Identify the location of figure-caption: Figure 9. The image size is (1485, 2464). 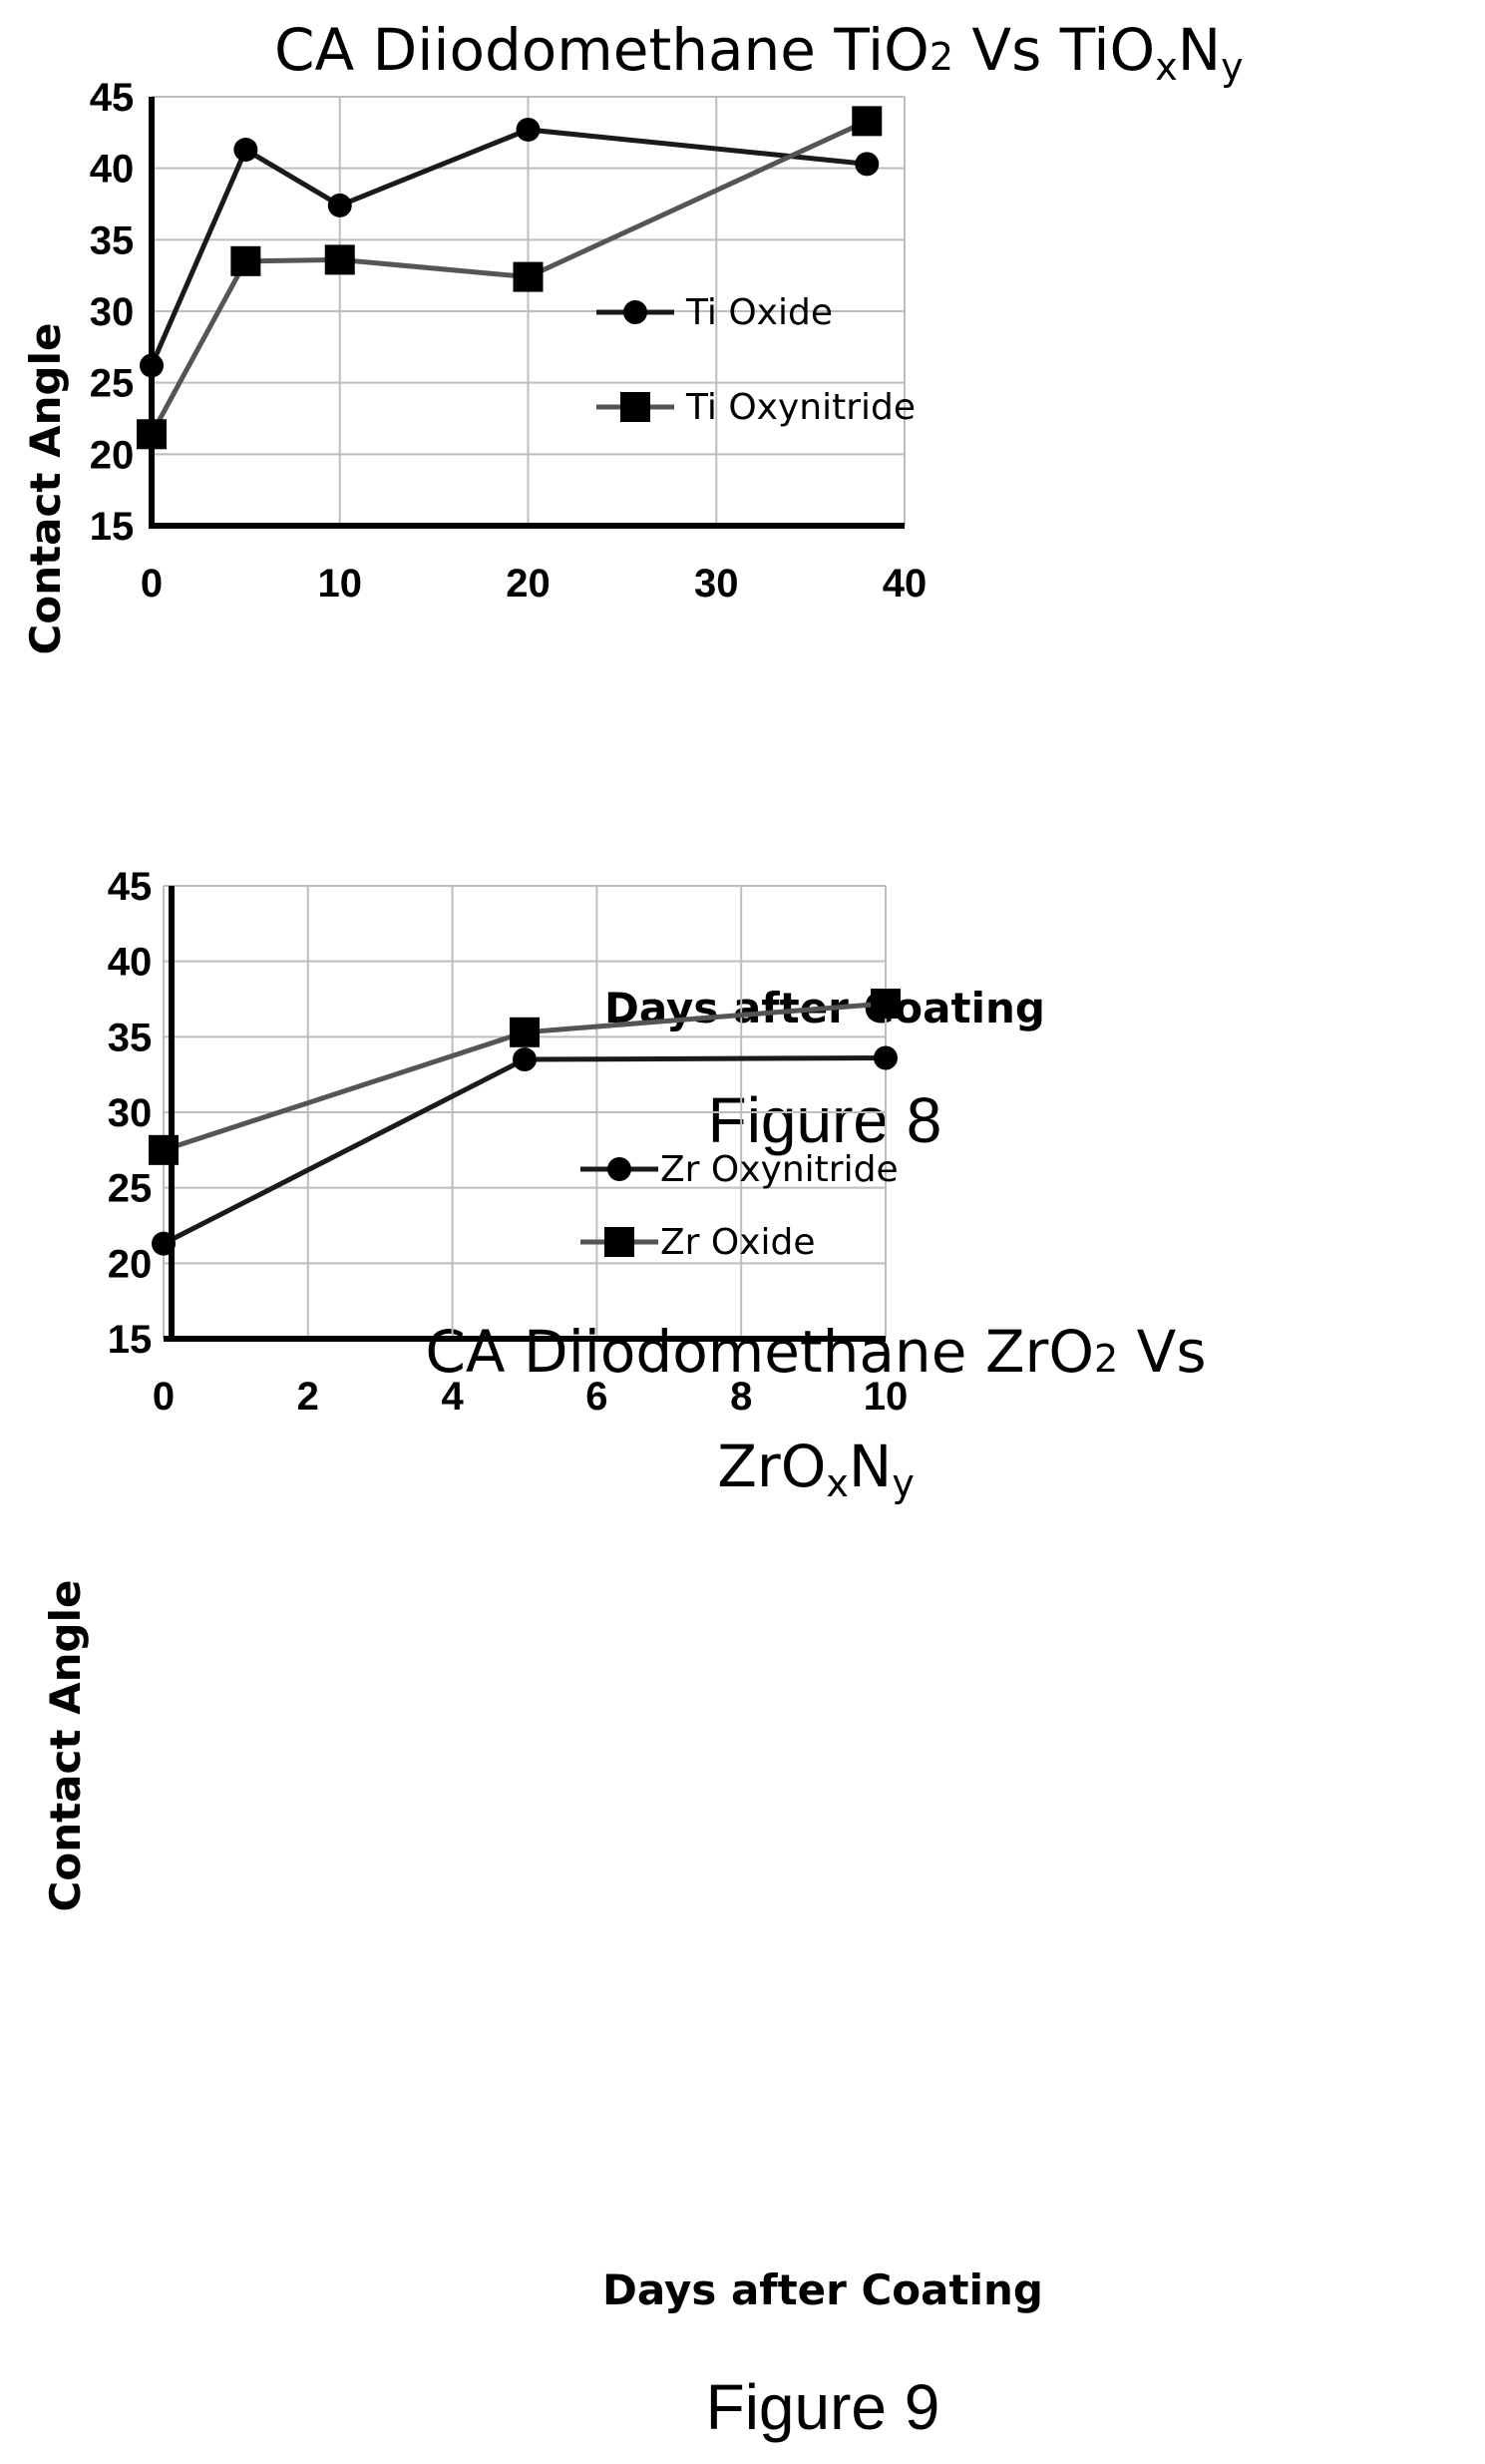
(823, 2407).